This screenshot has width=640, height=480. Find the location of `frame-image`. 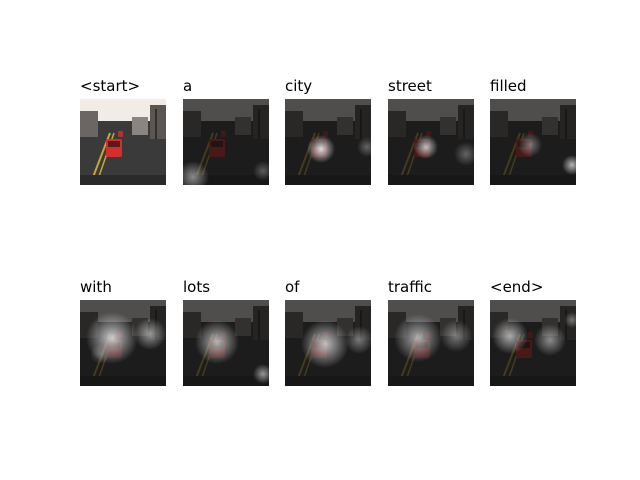

frame-image is located at coordinates (123, 142).